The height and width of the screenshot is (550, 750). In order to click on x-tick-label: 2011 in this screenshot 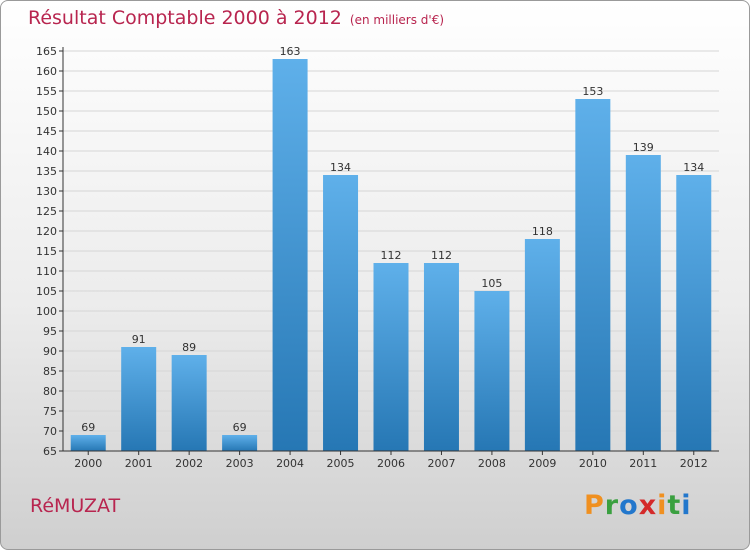, I will do `click(643, 463)`.